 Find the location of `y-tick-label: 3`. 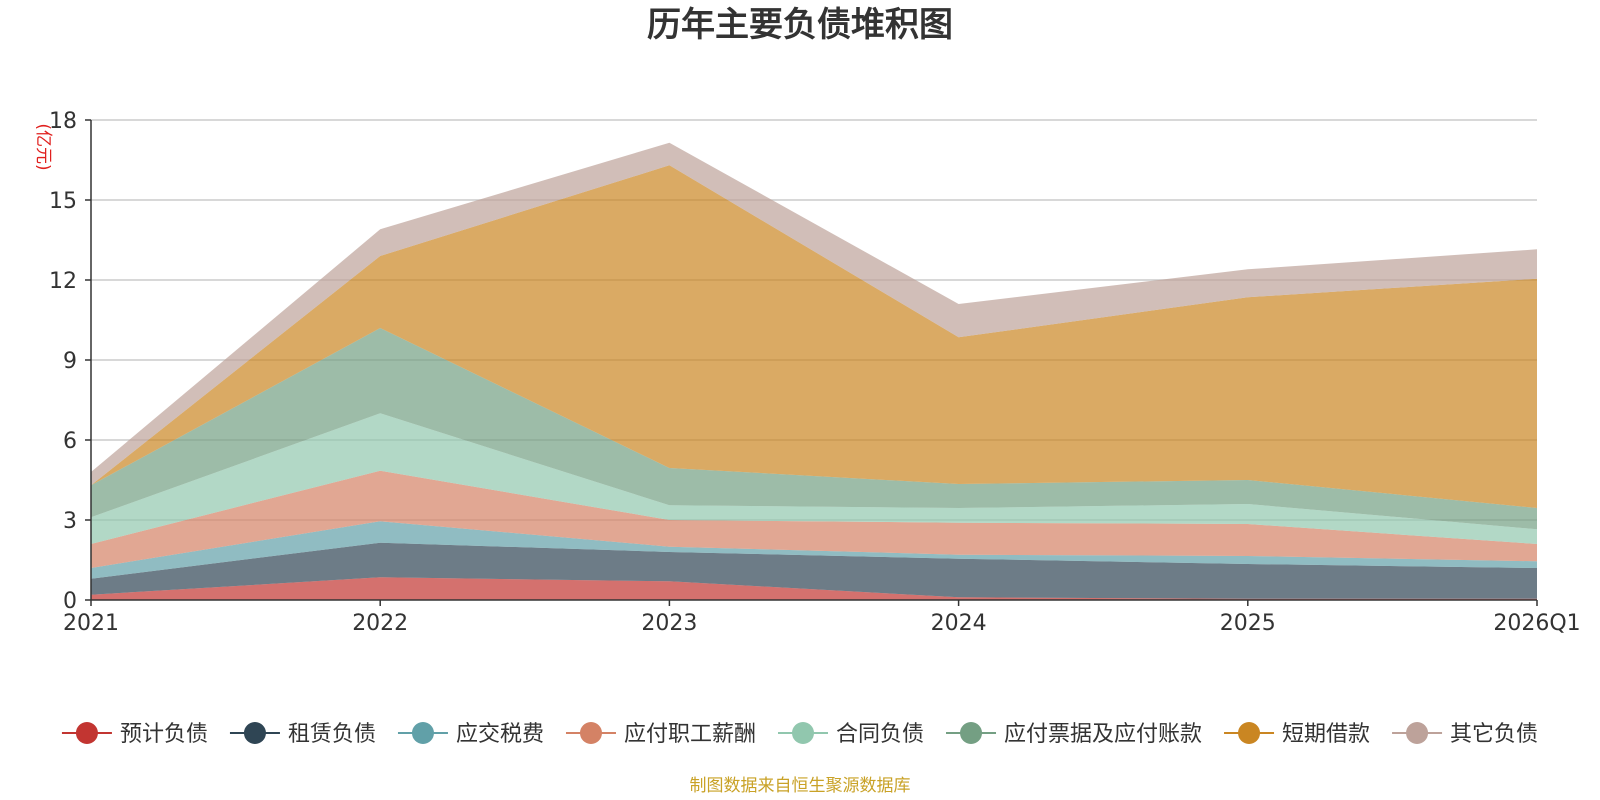

y-tick-label: 3 is located at coordinates (70, 521).